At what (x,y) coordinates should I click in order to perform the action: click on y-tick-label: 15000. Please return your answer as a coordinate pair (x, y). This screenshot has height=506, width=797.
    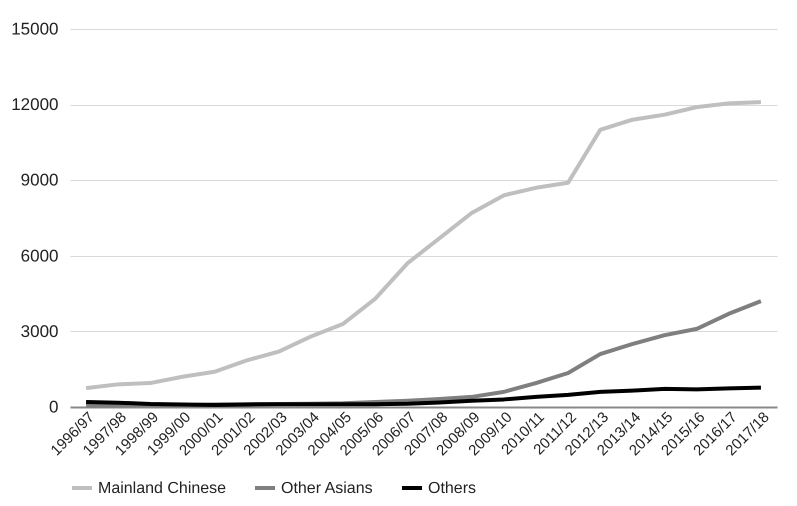
    Looking at the image, I should click on (34, 29).